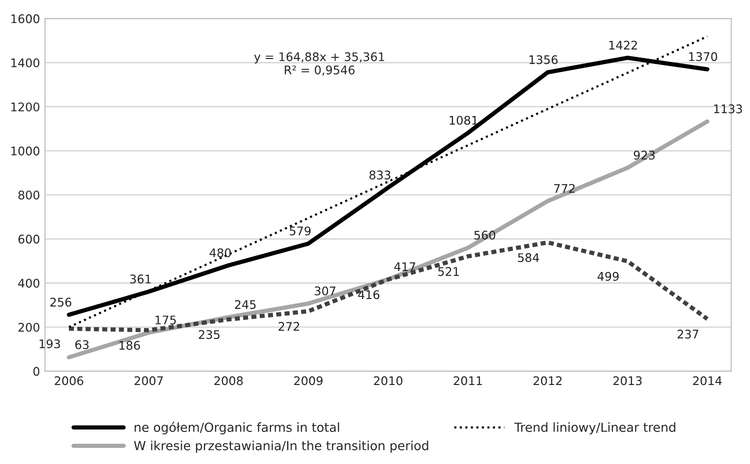 Image resolution: width=750 pixels, height=464 pixels. Describe the element at coordinates (36, 371) in the screenshot. I see `y-tick-label: 0` at that location.